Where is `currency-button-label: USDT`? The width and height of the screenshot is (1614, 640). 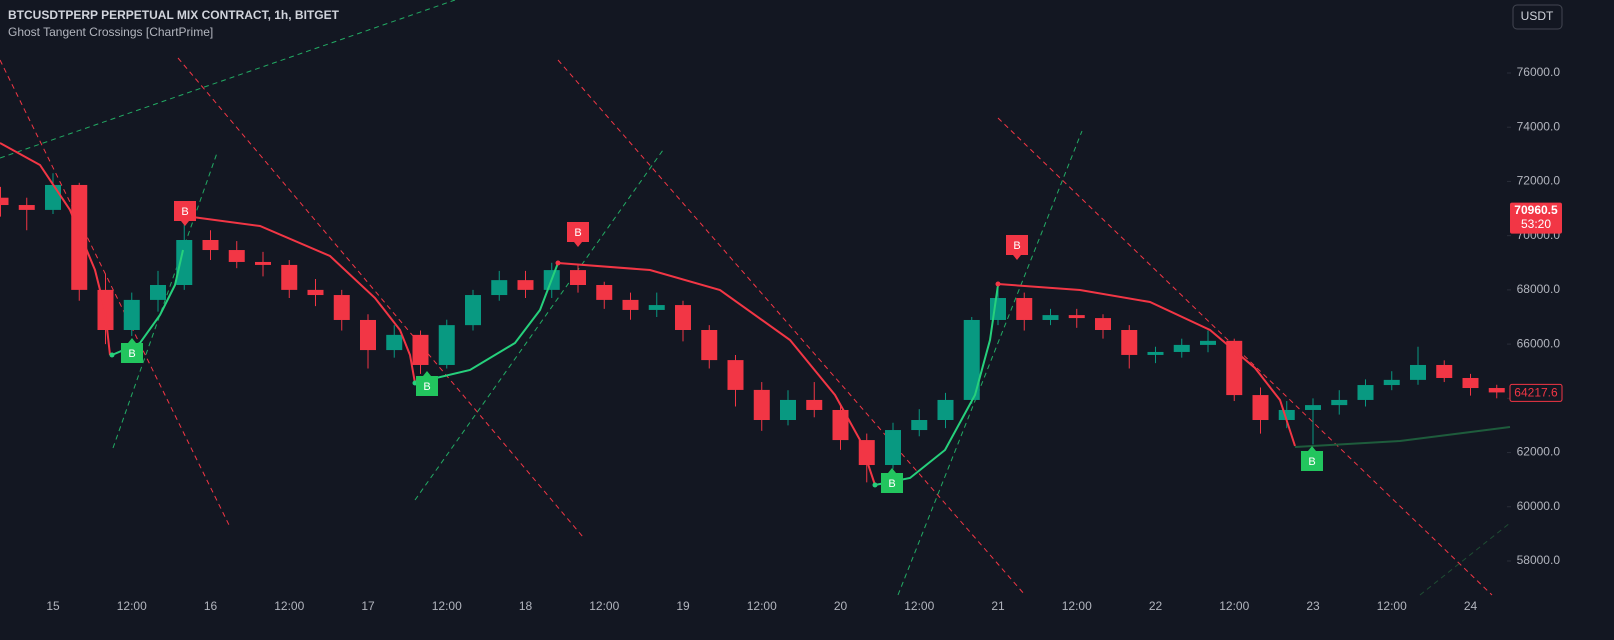 currency-button-label: USDT is located at coordinates (1537, 16).